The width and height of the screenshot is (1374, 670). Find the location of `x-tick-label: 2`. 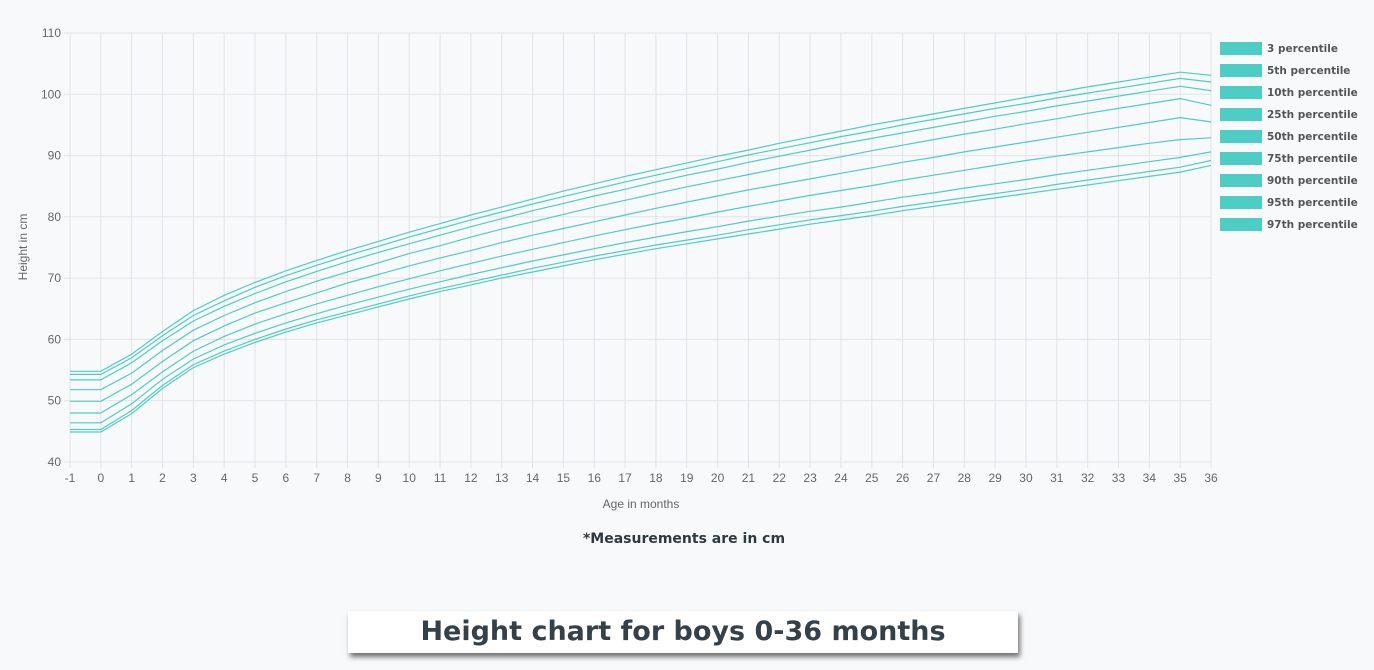

x-tick-label: 2 is located at coordinates (162, 478).